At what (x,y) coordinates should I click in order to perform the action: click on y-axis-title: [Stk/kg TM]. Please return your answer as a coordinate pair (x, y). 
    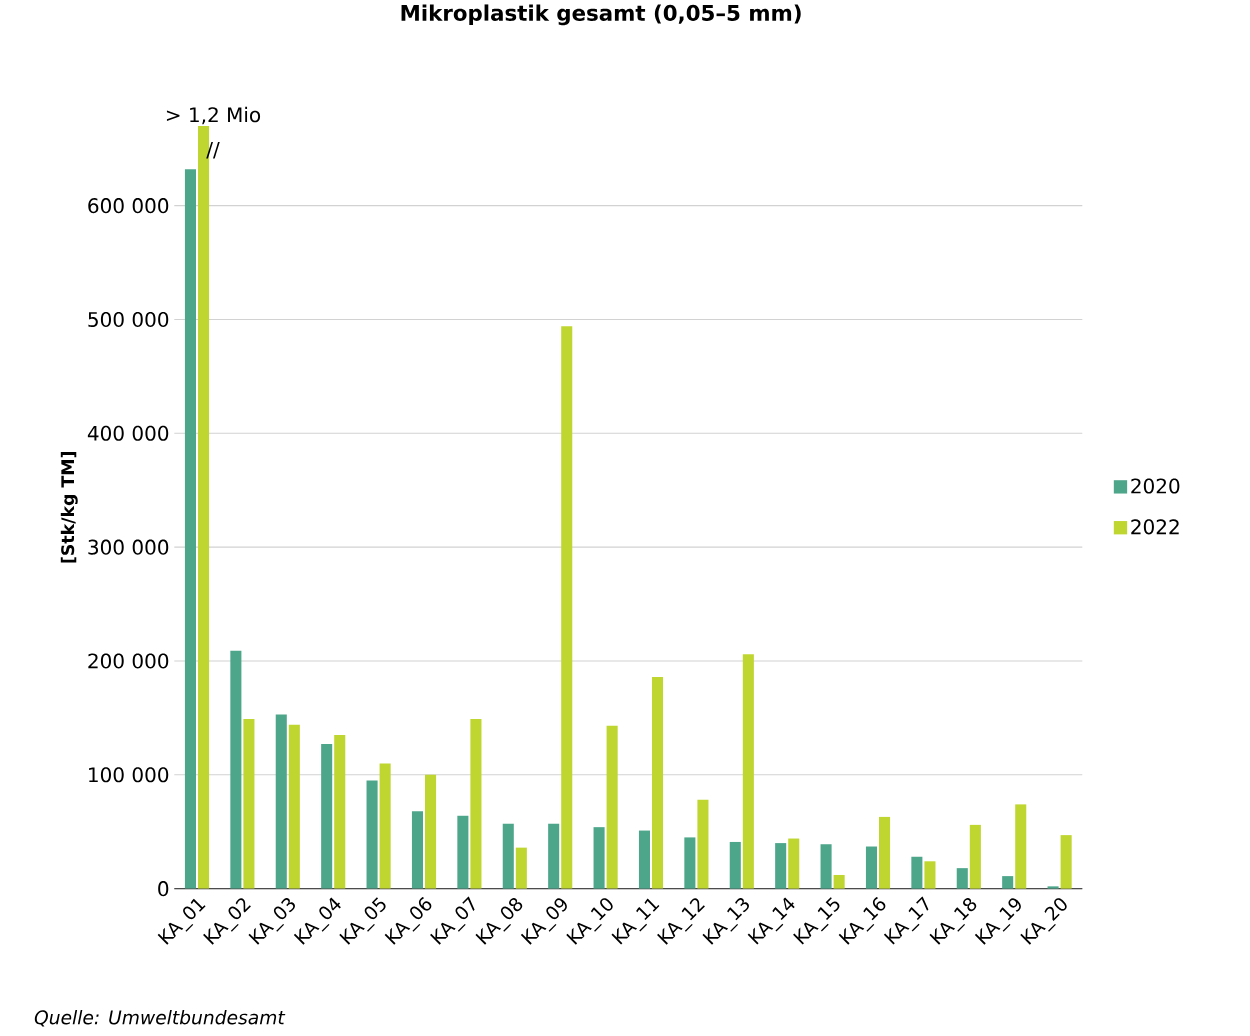
    Looking at the image, I should click on (69, 507).